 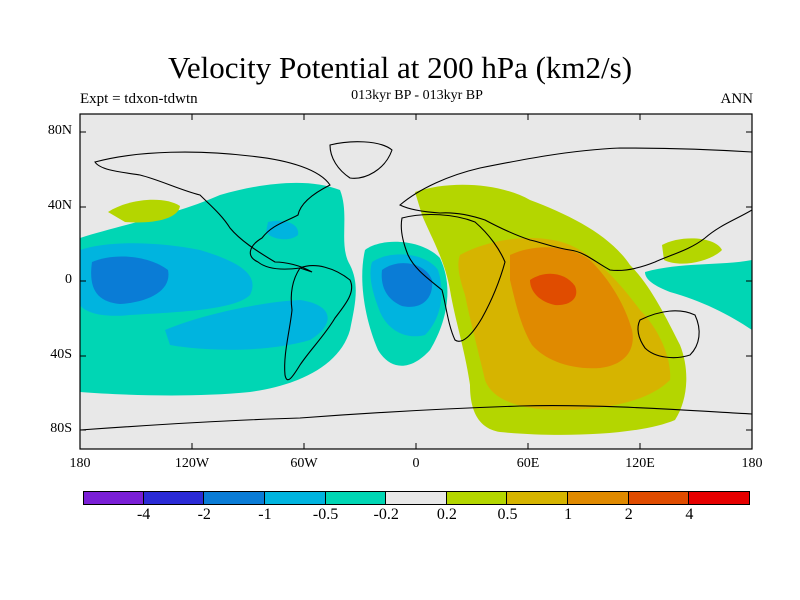 What do you see at coordinates (446, 514) in the screenshot?
I see `colorbar-label: 0.2` at bounding box center [446, 514].